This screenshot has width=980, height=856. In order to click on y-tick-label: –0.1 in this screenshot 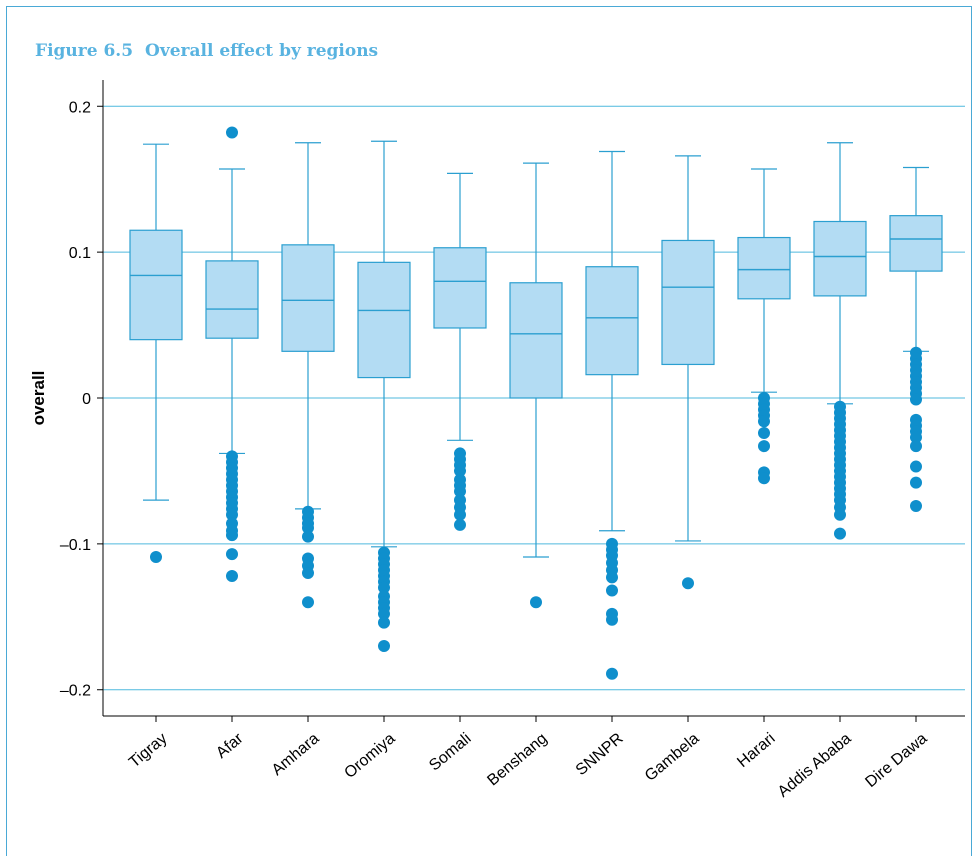, I will do `click(75, 545)`.